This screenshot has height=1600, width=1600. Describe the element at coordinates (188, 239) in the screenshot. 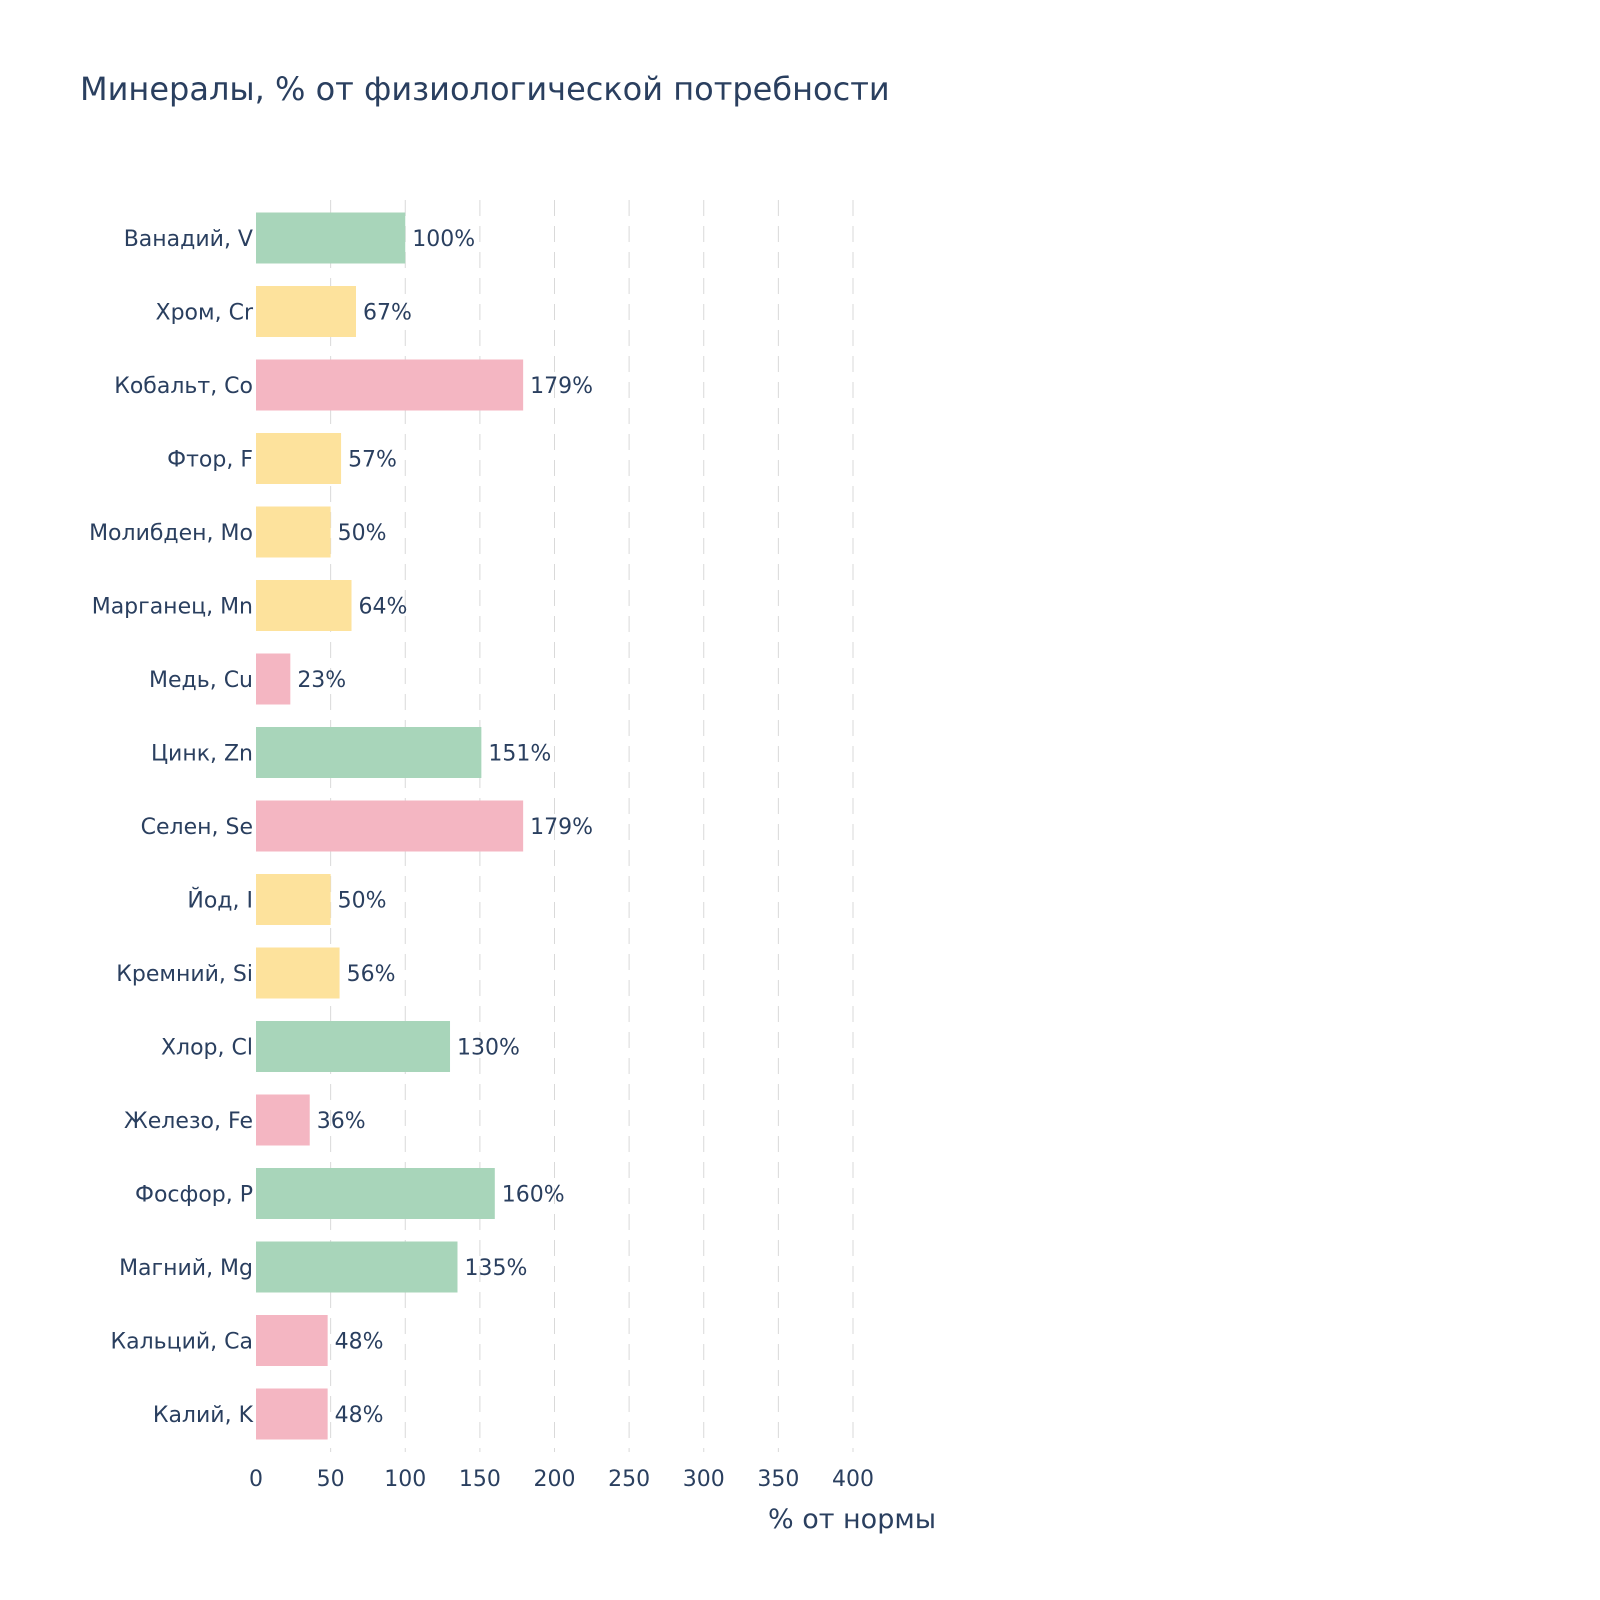

I see `category-label: Ванадий, V` at that location.